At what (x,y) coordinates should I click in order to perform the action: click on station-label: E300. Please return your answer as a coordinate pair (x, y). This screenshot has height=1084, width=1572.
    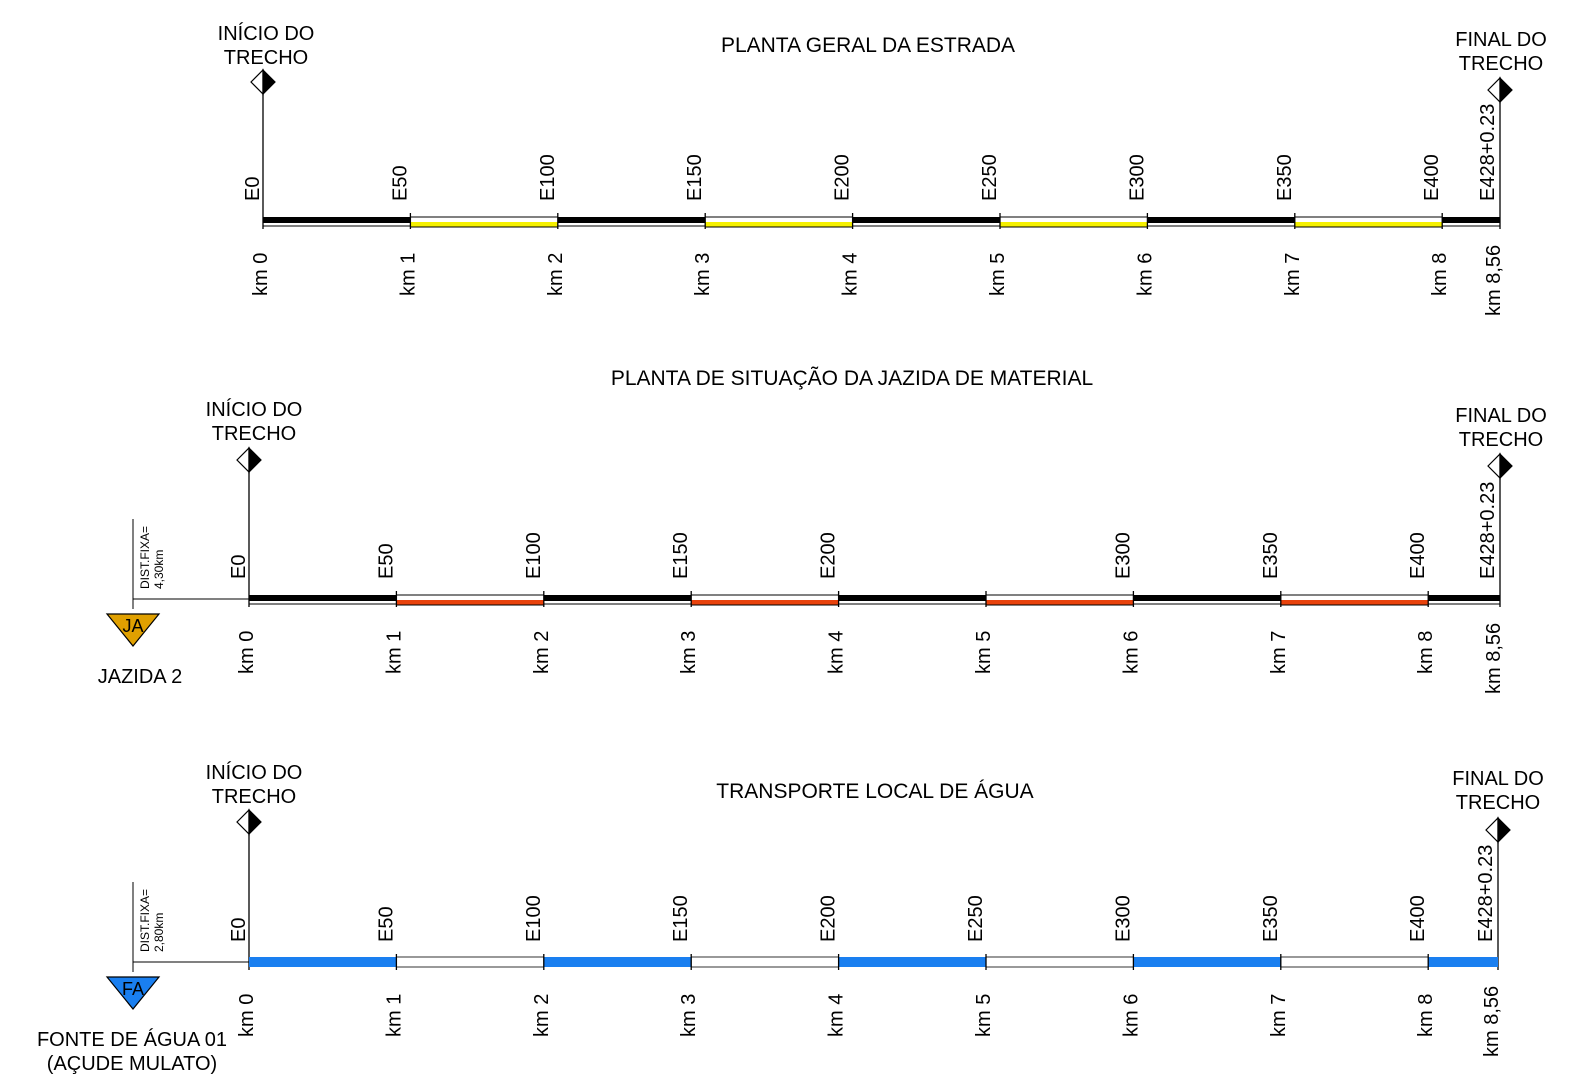
    Looking at the image, I should click on (1137, 177).